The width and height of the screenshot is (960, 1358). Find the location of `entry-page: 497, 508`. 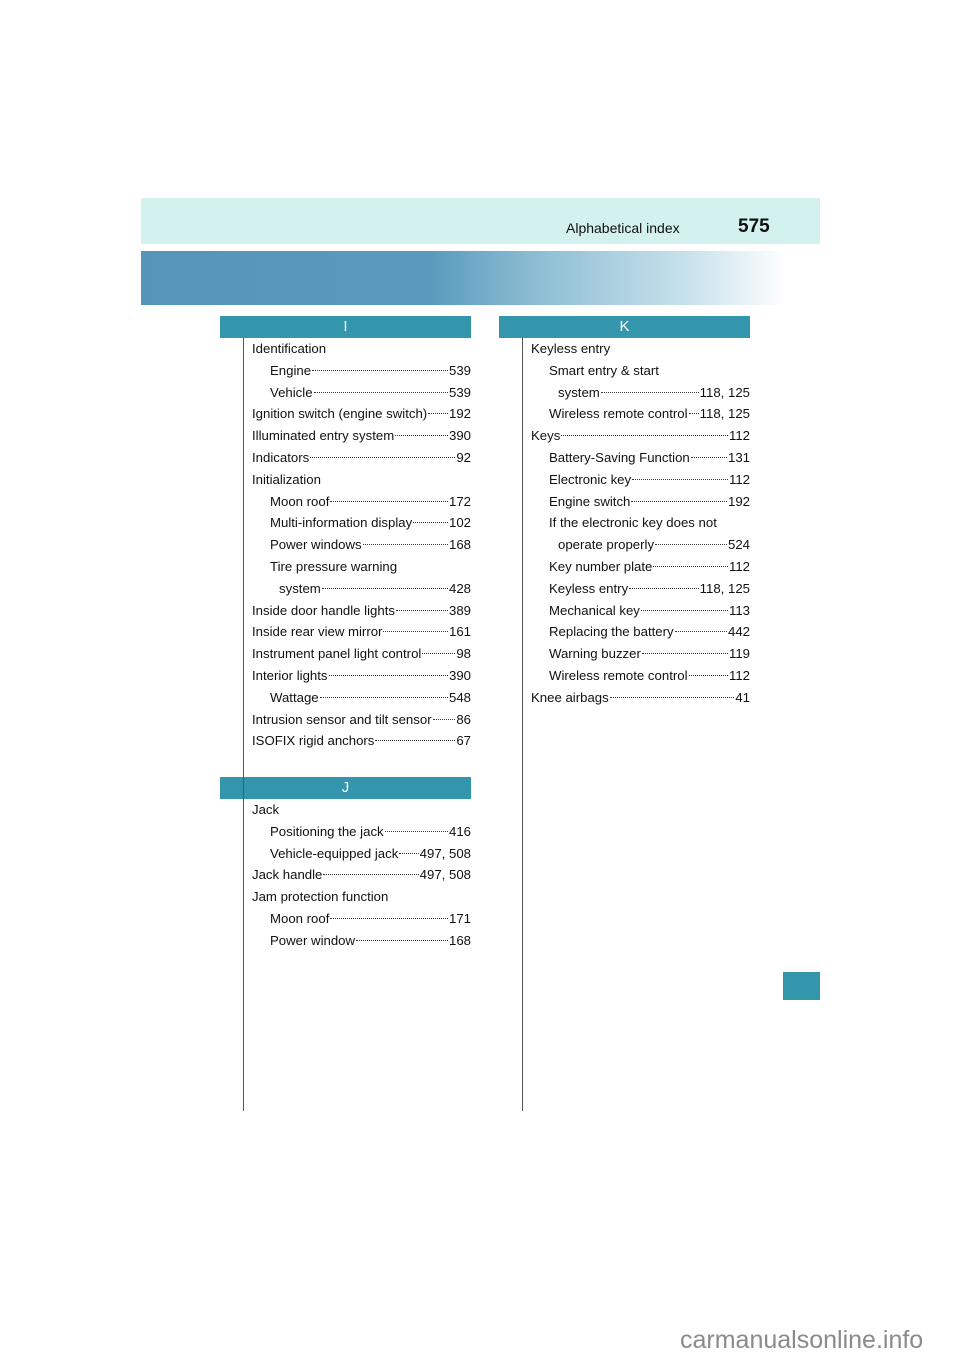

entry-page: 497, 508 is located at coordinates (445, 875).